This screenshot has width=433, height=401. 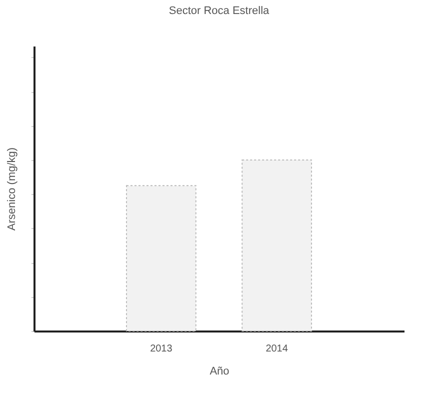 What do you see at coordinates (161, 349) in the screenshot?
I see `x-tick-label: 2013` at bounding box center [161, 349].